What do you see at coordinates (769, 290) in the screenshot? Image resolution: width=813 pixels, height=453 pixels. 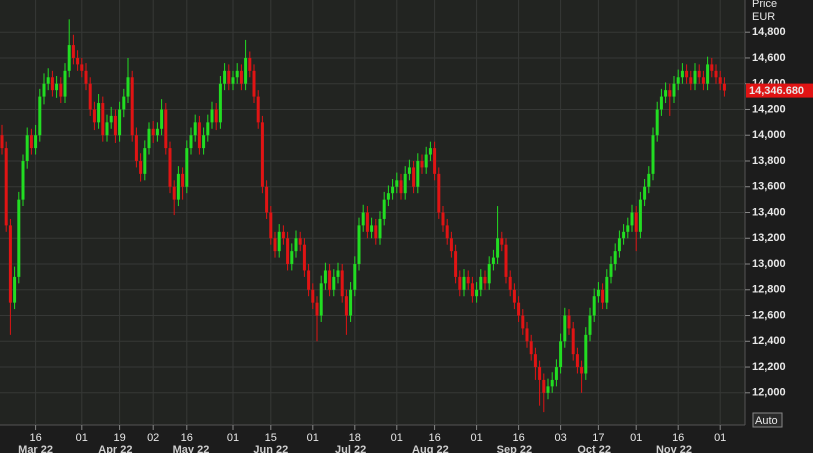 I see `y-tick-label: 12,800` at bounding box center [769, 290].